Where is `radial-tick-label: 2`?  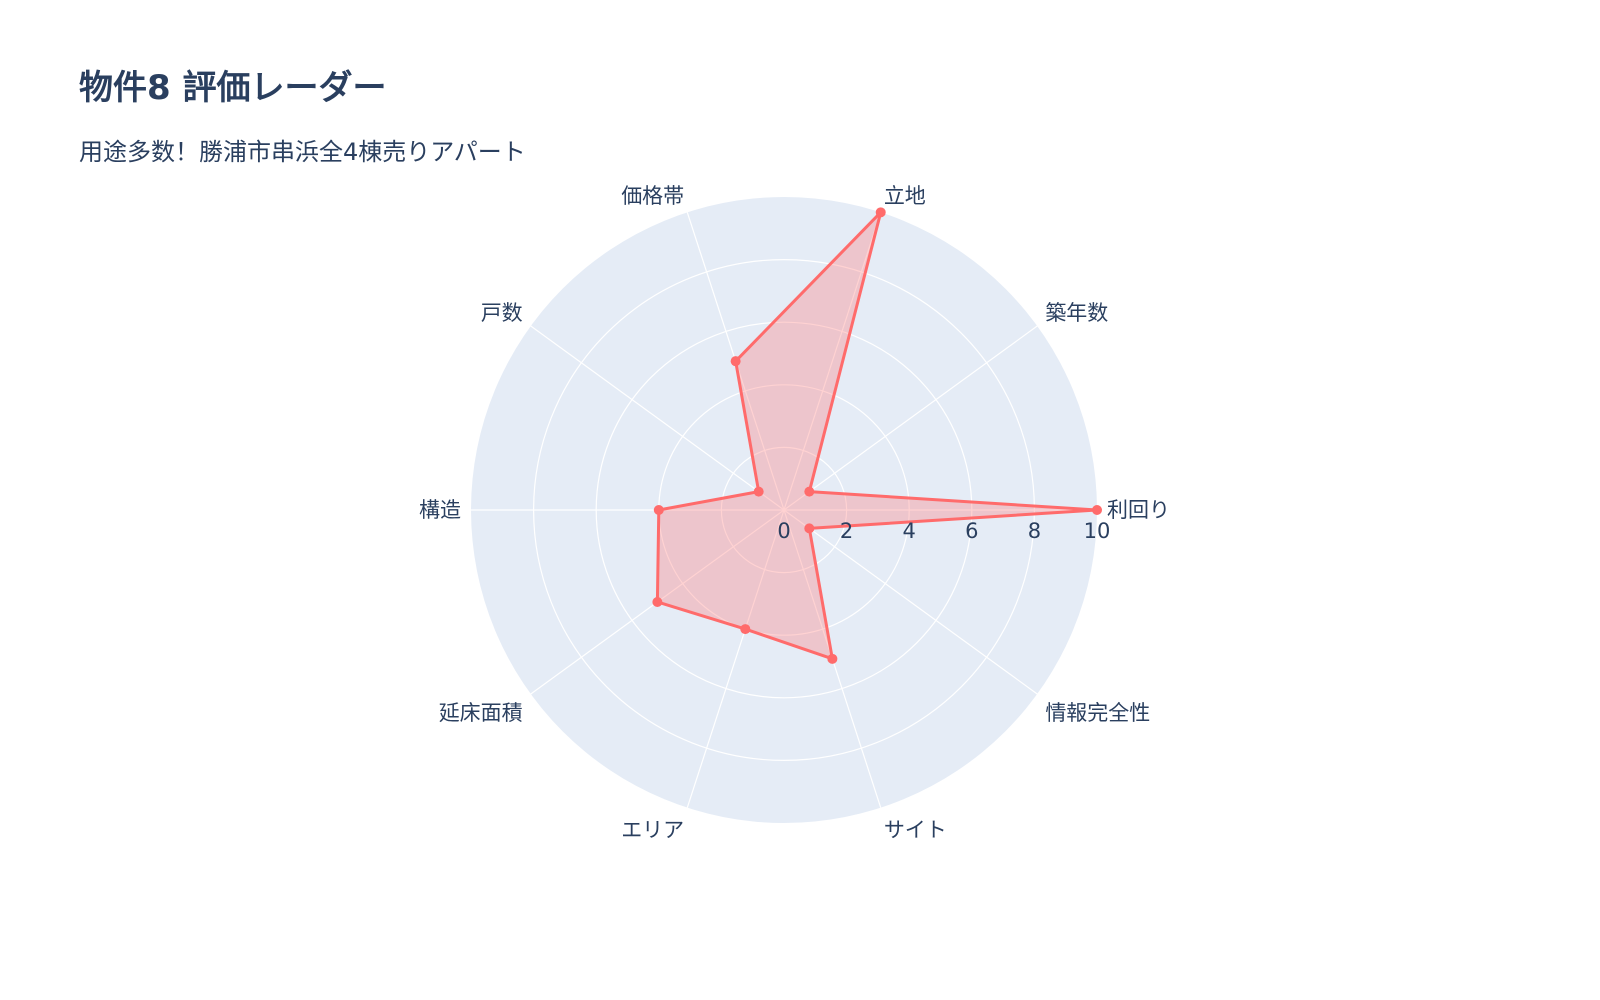
radial-tick-label: 2 is located at coordinates (846, 531).